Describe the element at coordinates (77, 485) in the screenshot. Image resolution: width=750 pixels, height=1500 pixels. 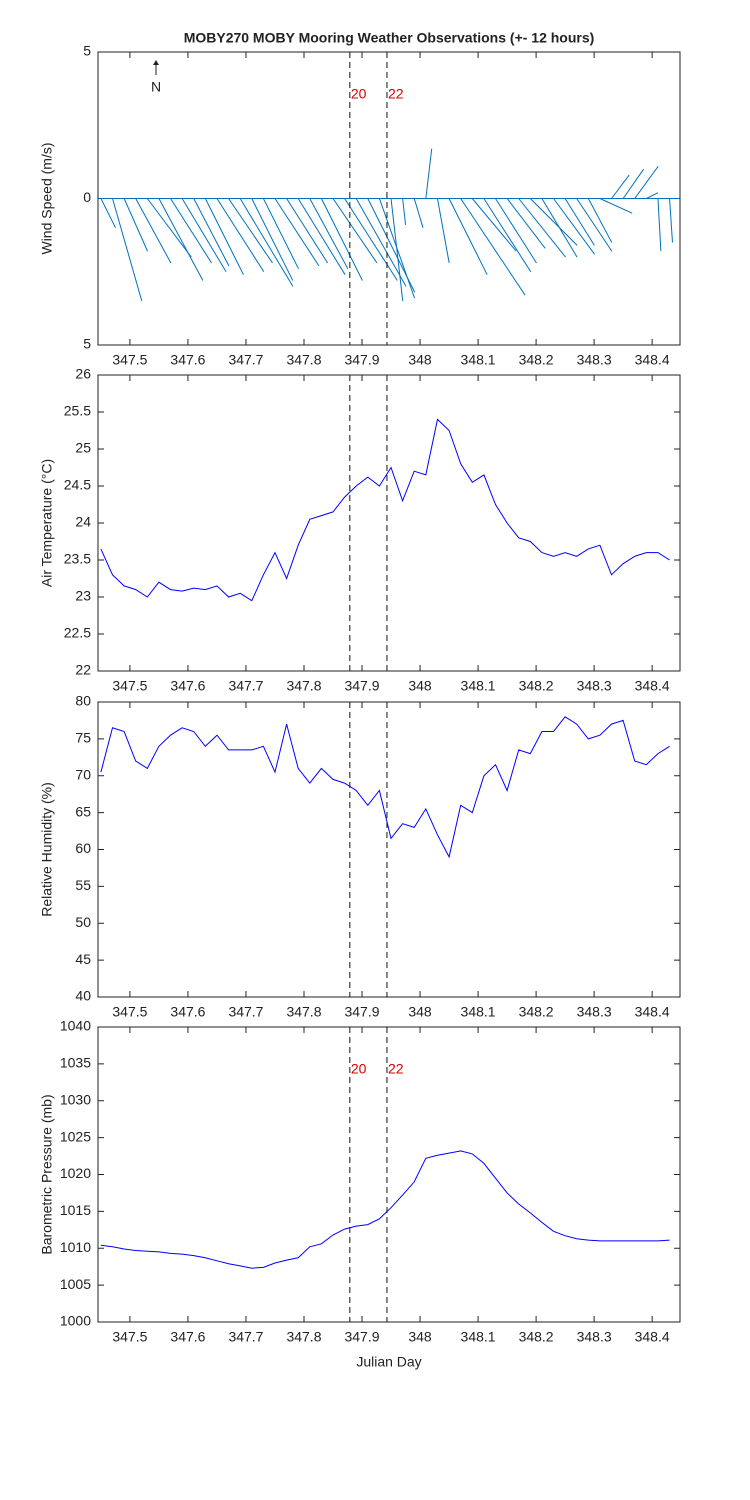
I see `y-tick-label: 24.5` at that location.